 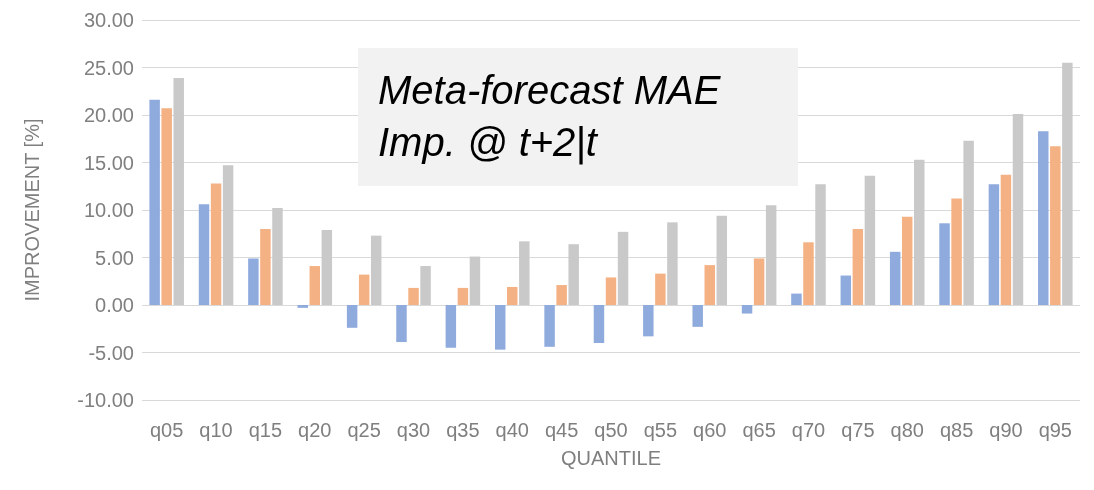 What do you see at coordinates (265, 430) in the screenshot?
I see `x-tick-label: q15` at bounding box center [265, 430].